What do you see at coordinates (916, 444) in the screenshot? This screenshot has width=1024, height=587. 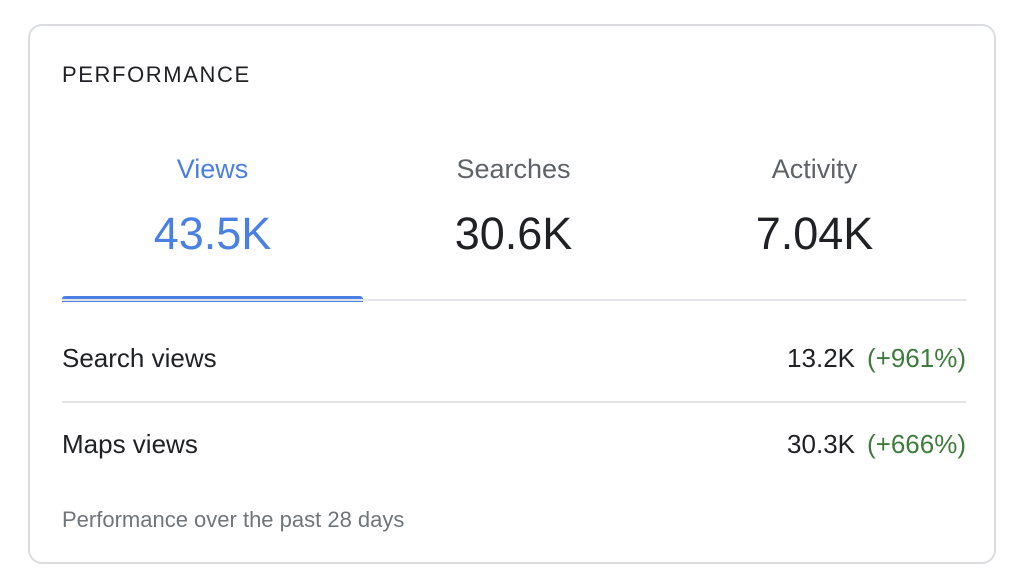 I see `metric-change: (+666%)` at bounding box center [916, 444].